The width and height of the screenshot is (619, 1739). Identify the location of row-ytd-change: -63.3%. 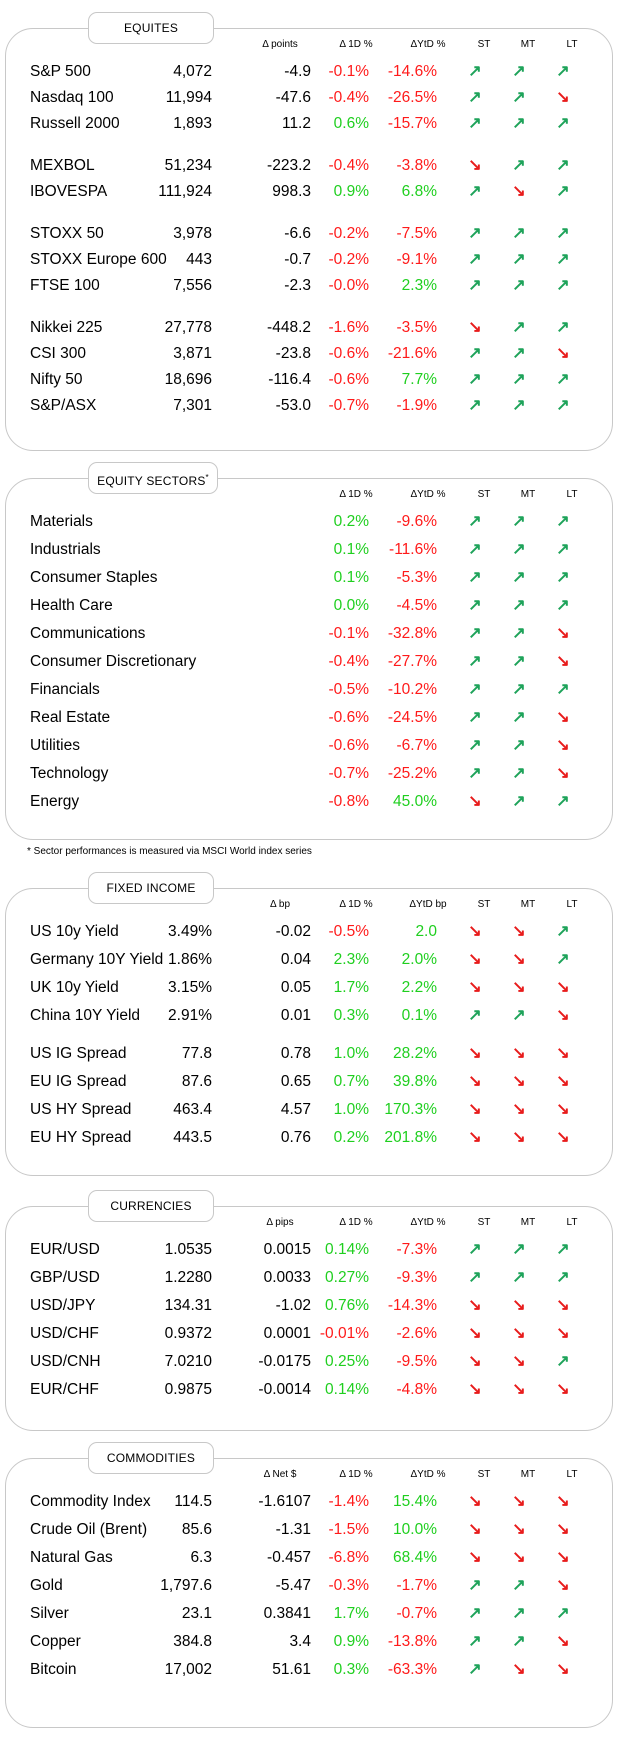
(412, 1669).